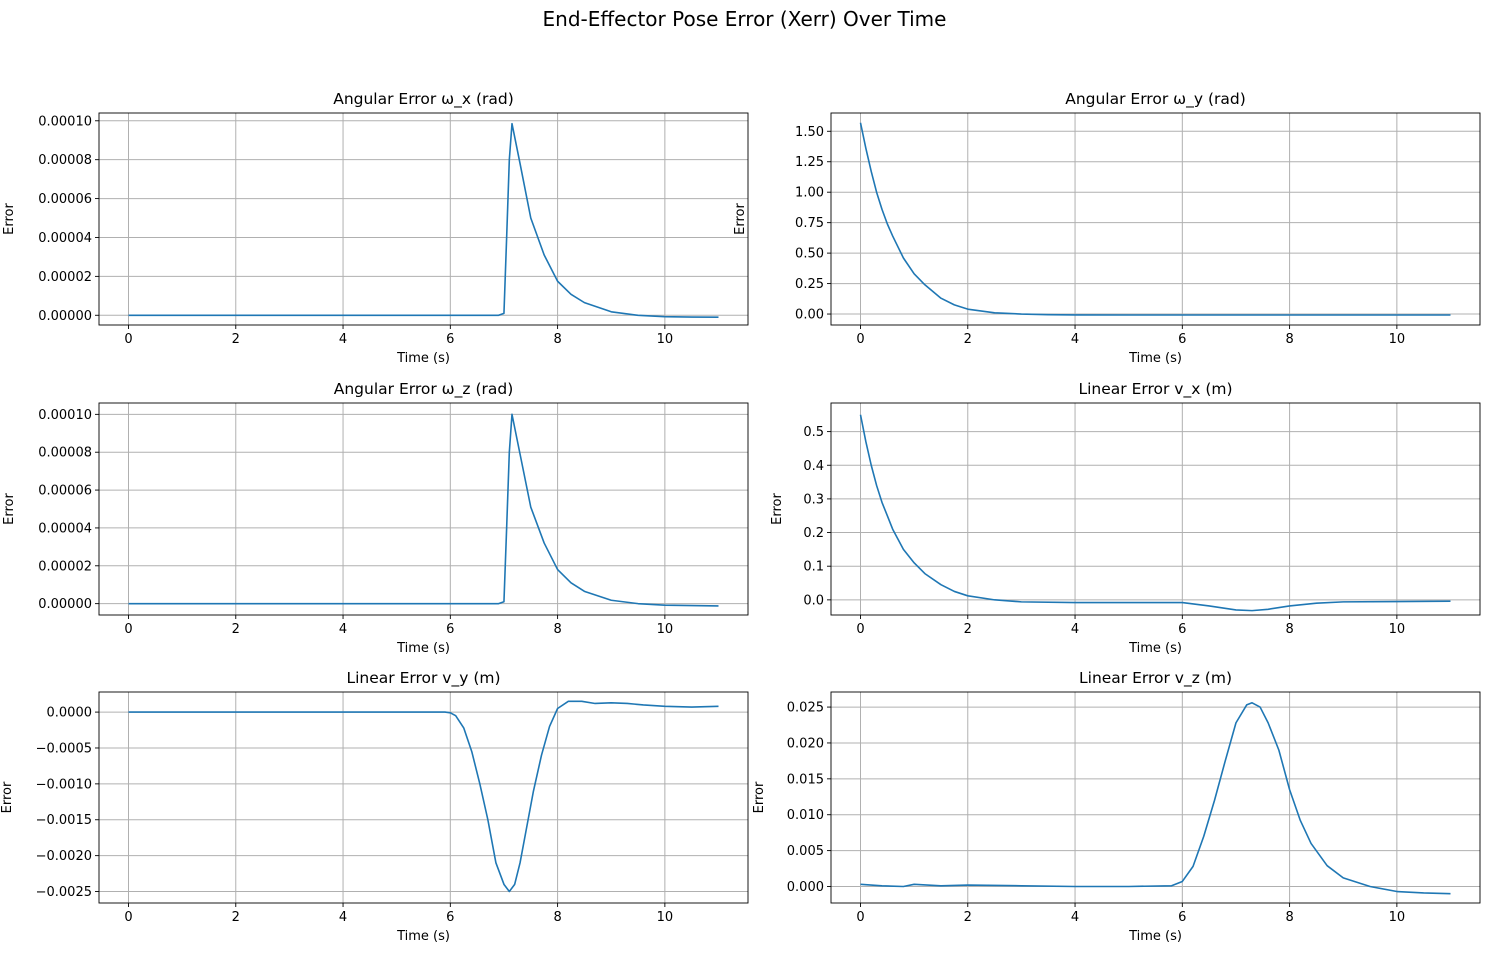 The image size is (1489, 955). I want to click on y-tick-label: 0.2, so click(813, 533).